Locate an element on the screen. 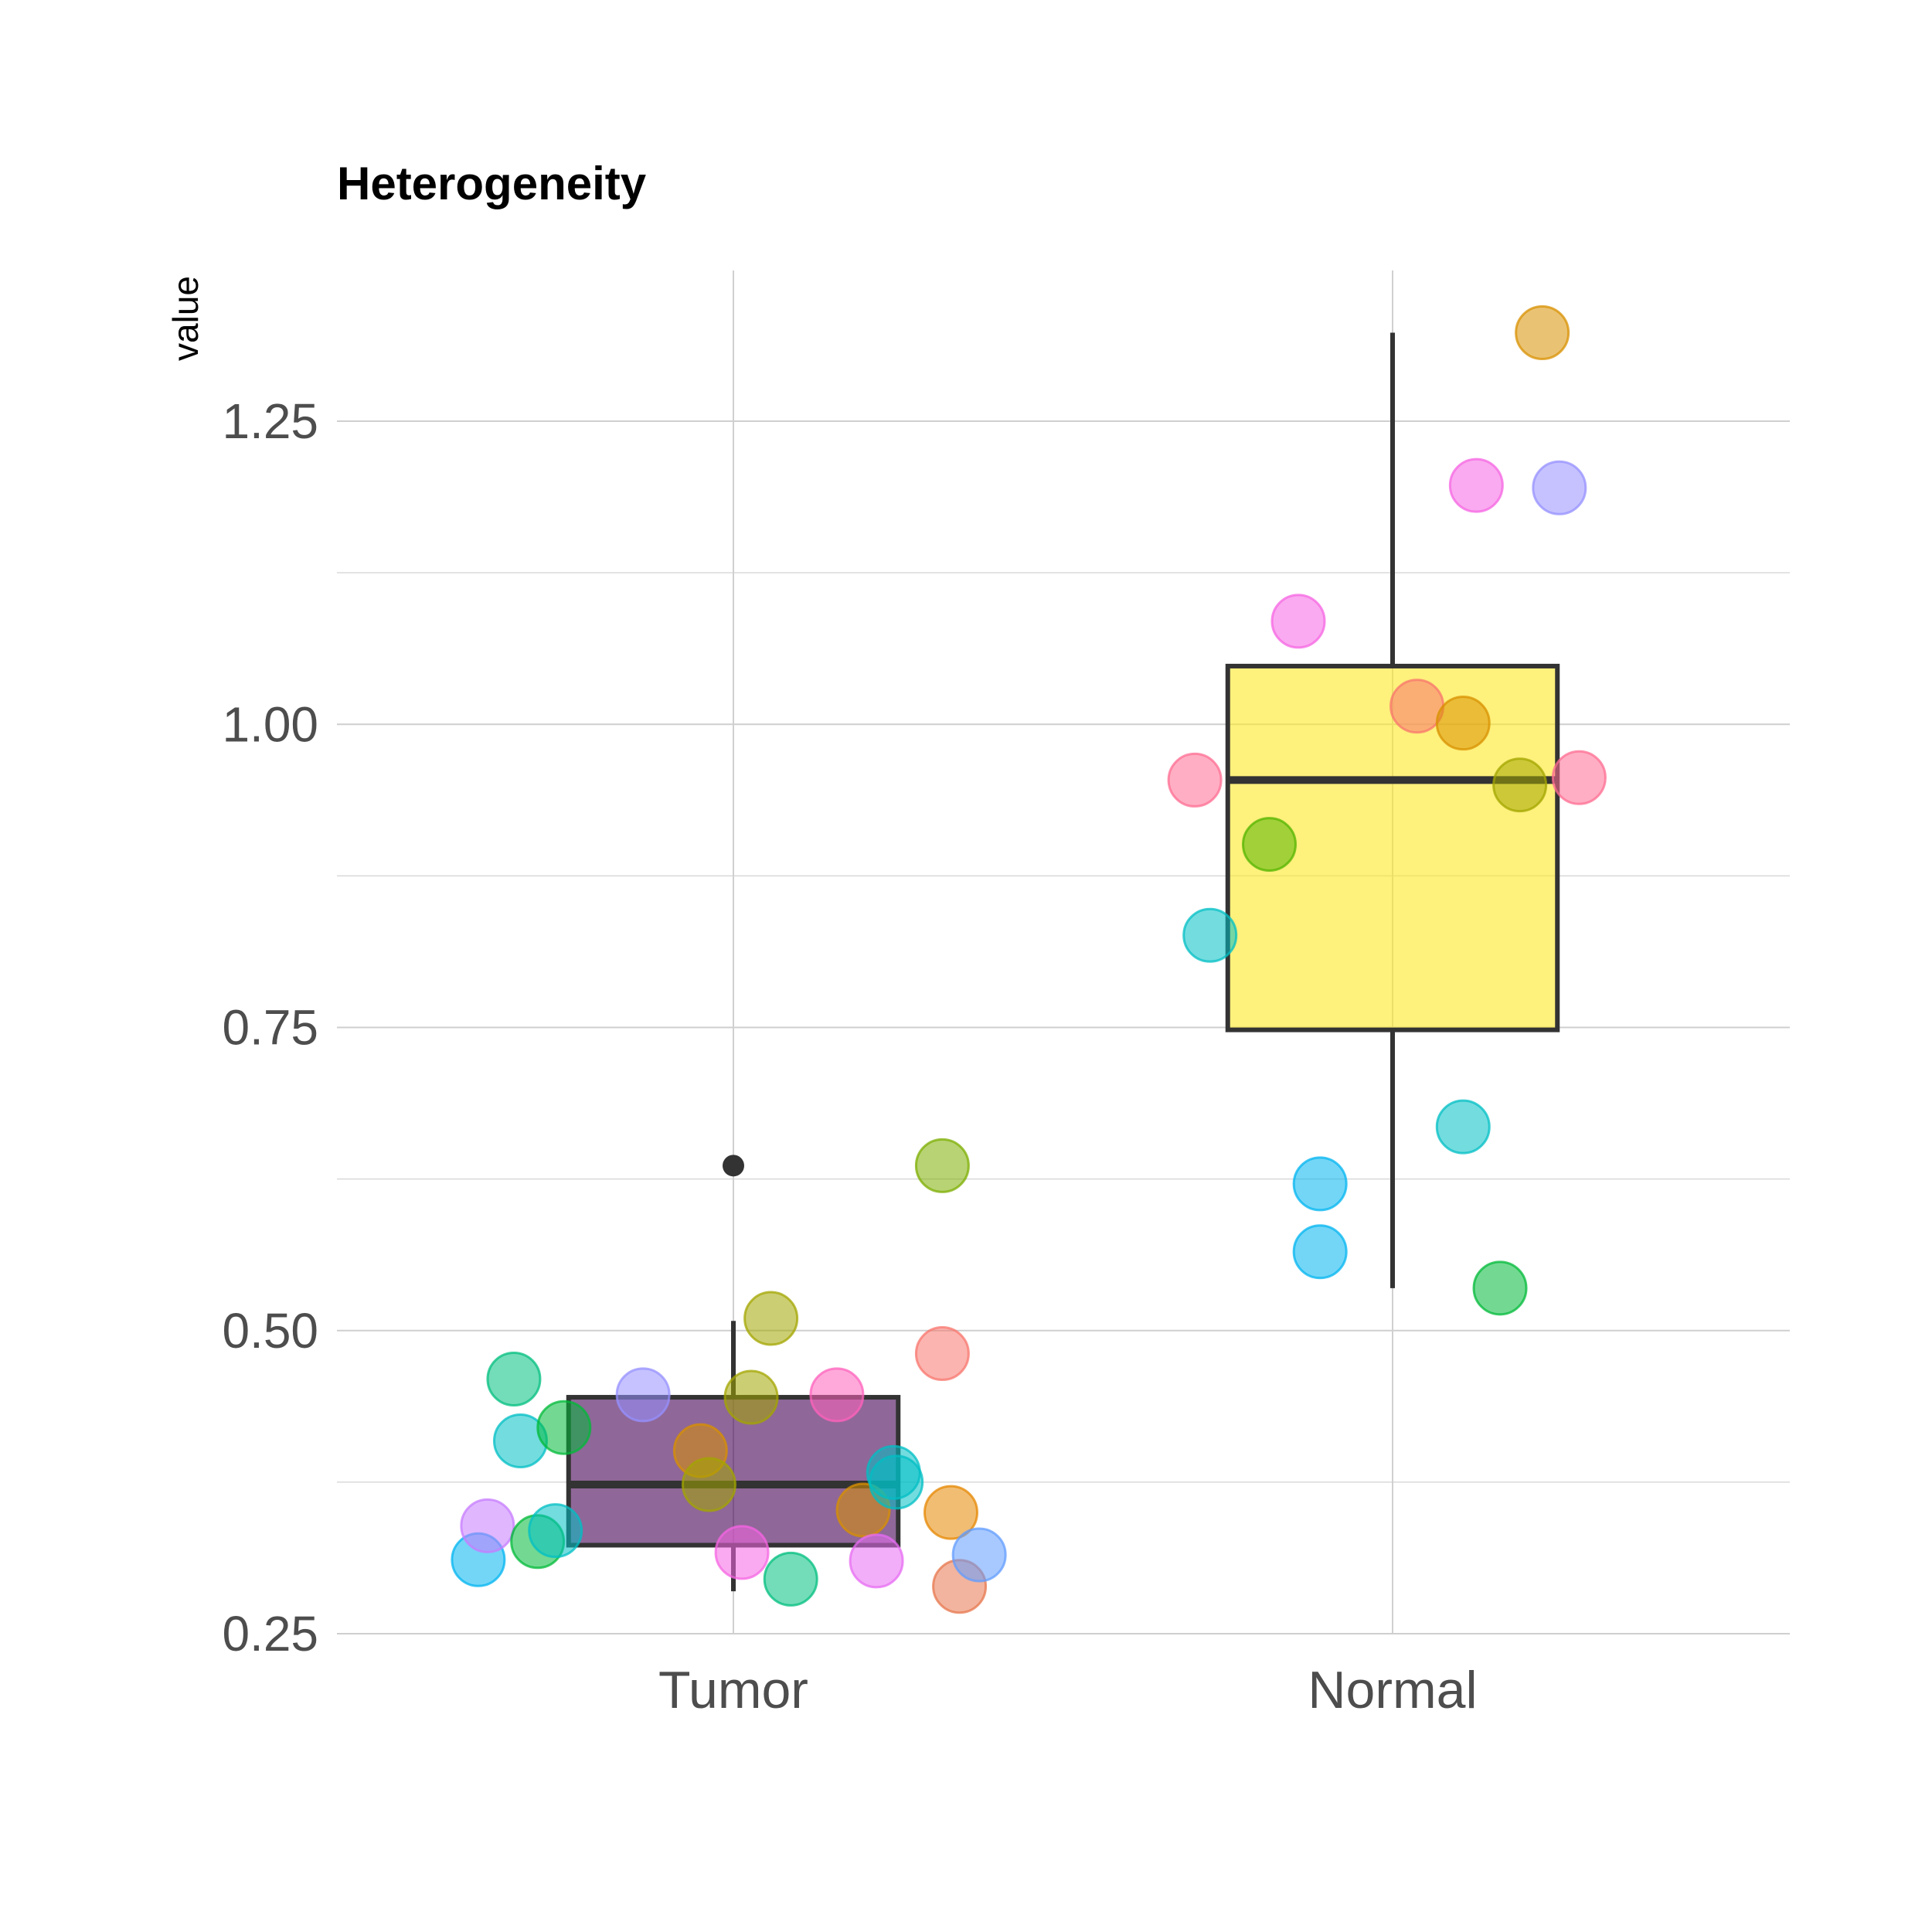  y-tick-labels: 0.25 0.50 0.75 1.00 1.25 is located at coordinates (270, 1028).